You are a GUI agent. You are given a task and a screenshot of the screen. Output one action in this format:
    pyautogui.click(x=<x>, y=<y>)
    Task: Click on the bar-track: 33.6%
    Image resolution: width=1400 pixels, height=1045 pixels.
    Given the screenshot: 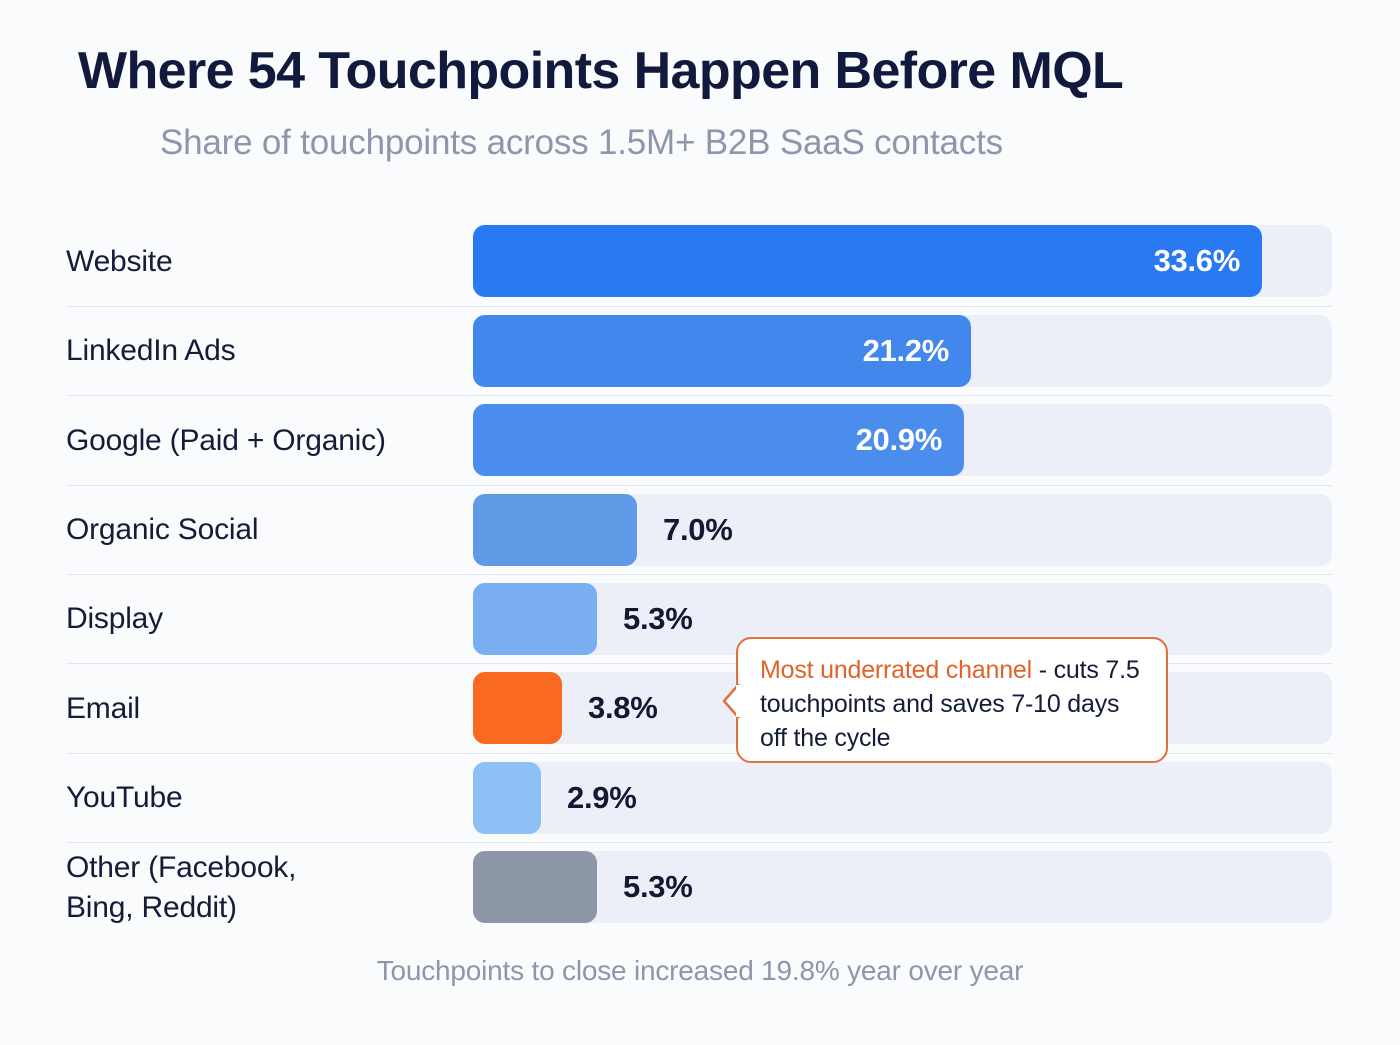 What is the action you would take?
    pyautogui.click(x=902, y=261)
    